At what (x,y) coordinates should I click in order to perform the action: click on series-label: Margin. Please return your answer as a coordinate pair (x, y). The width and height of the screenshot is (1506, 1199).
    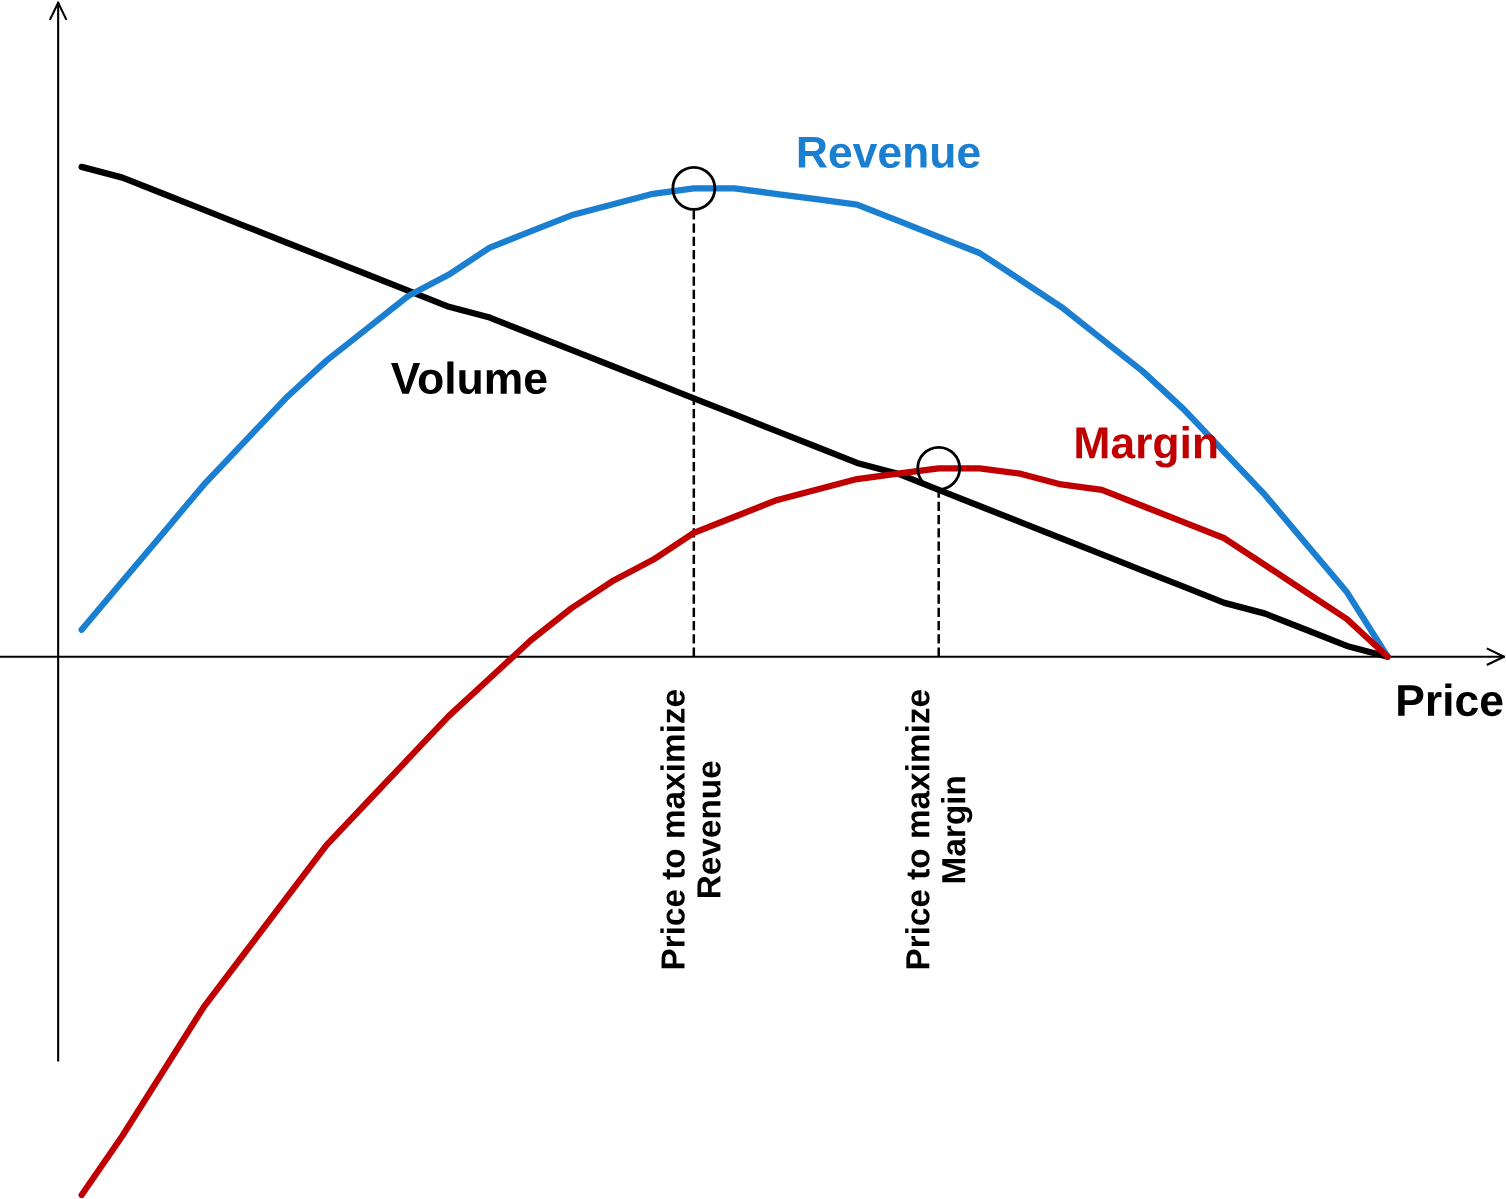
    Looking at the image, I should click on (1146, 446).